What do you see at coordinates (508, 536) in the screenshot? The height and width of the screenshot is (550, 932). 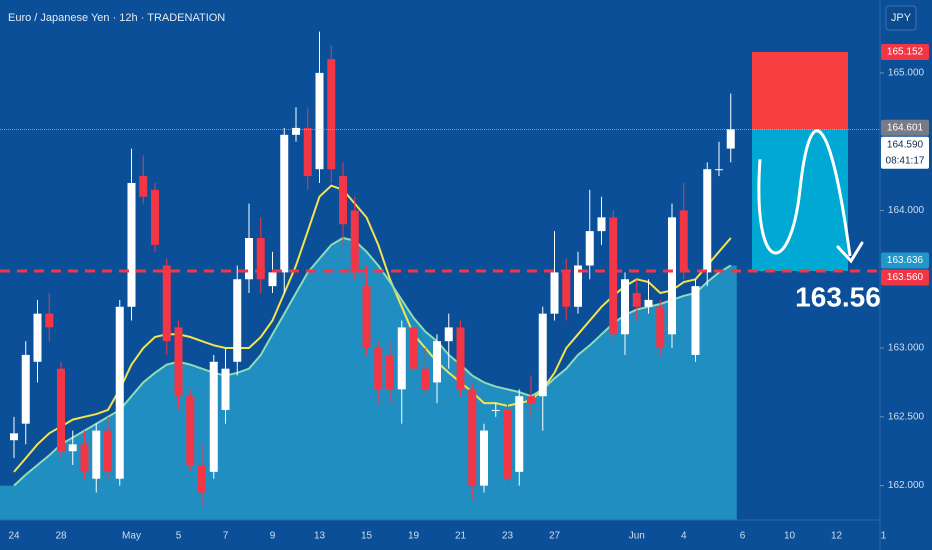 I see `x-tick-label: 23` at bounding box center [508, 536].